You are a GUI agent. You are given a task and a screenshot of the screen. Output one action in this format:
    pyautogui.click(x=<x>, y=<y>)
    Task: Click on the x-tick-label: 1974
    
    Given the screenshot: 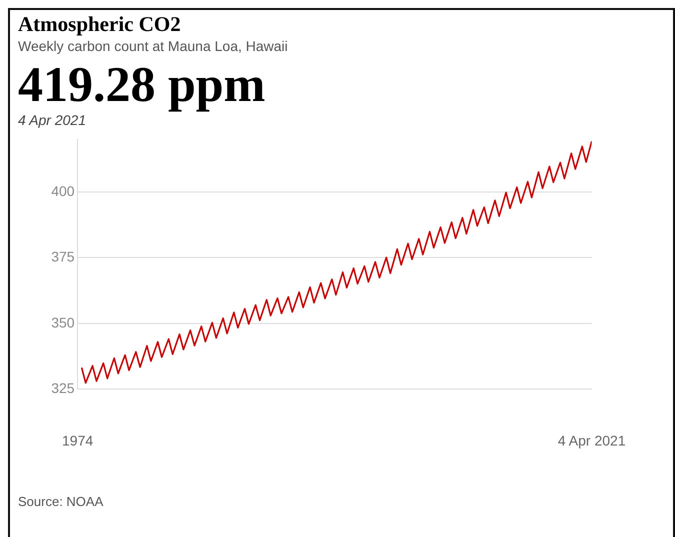 What is the action you would take?
    pyautogui.click(x=78, y=440)
    